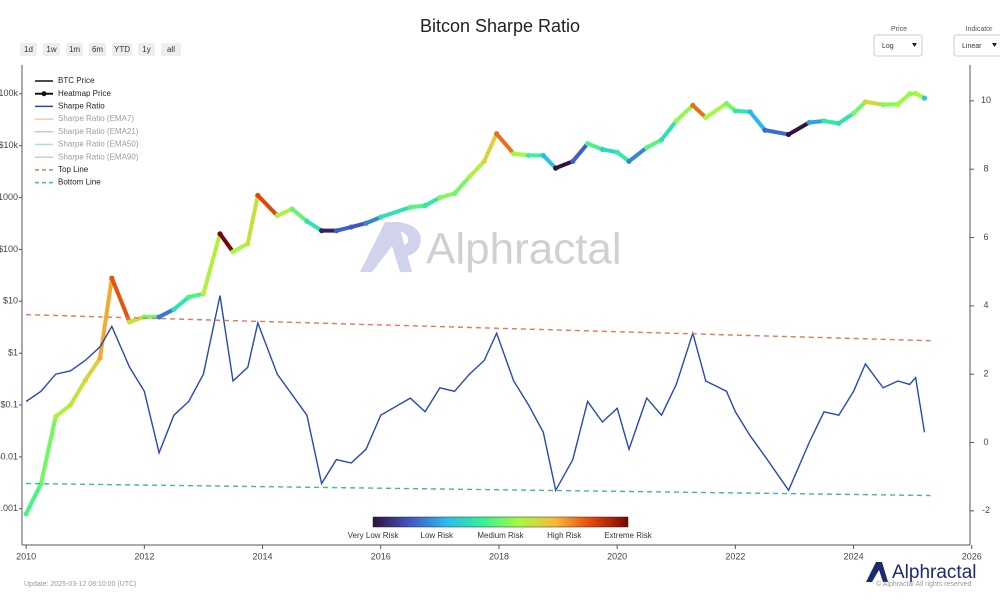 The image size is (1000, 600). Describe the element at coordinates (985, 237) in the screenshot. I see `y2-tick-label: 6` at that location.